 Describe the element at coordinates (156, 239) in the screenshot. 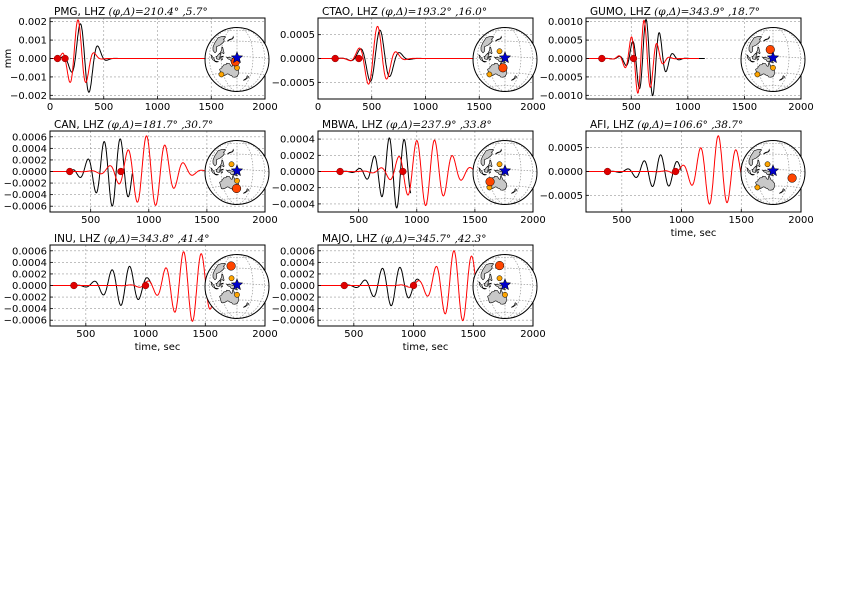

I see `azimuth-value: 343.8°` at that location.